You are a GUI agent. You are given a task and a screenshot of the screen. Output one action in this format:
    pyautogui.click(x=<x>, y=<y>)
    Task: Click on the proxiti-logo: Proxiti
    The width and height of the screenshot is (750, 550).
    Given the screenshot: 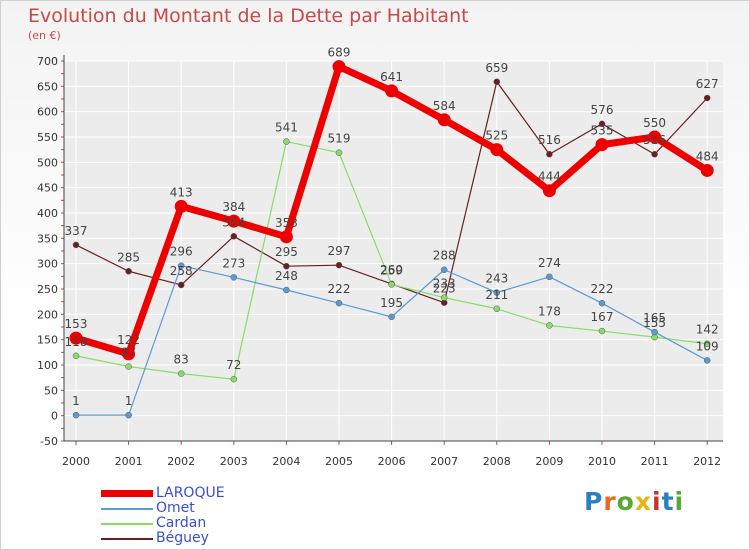 What is the action you would take?
    pyautogui.click(x=634, y=501)
    